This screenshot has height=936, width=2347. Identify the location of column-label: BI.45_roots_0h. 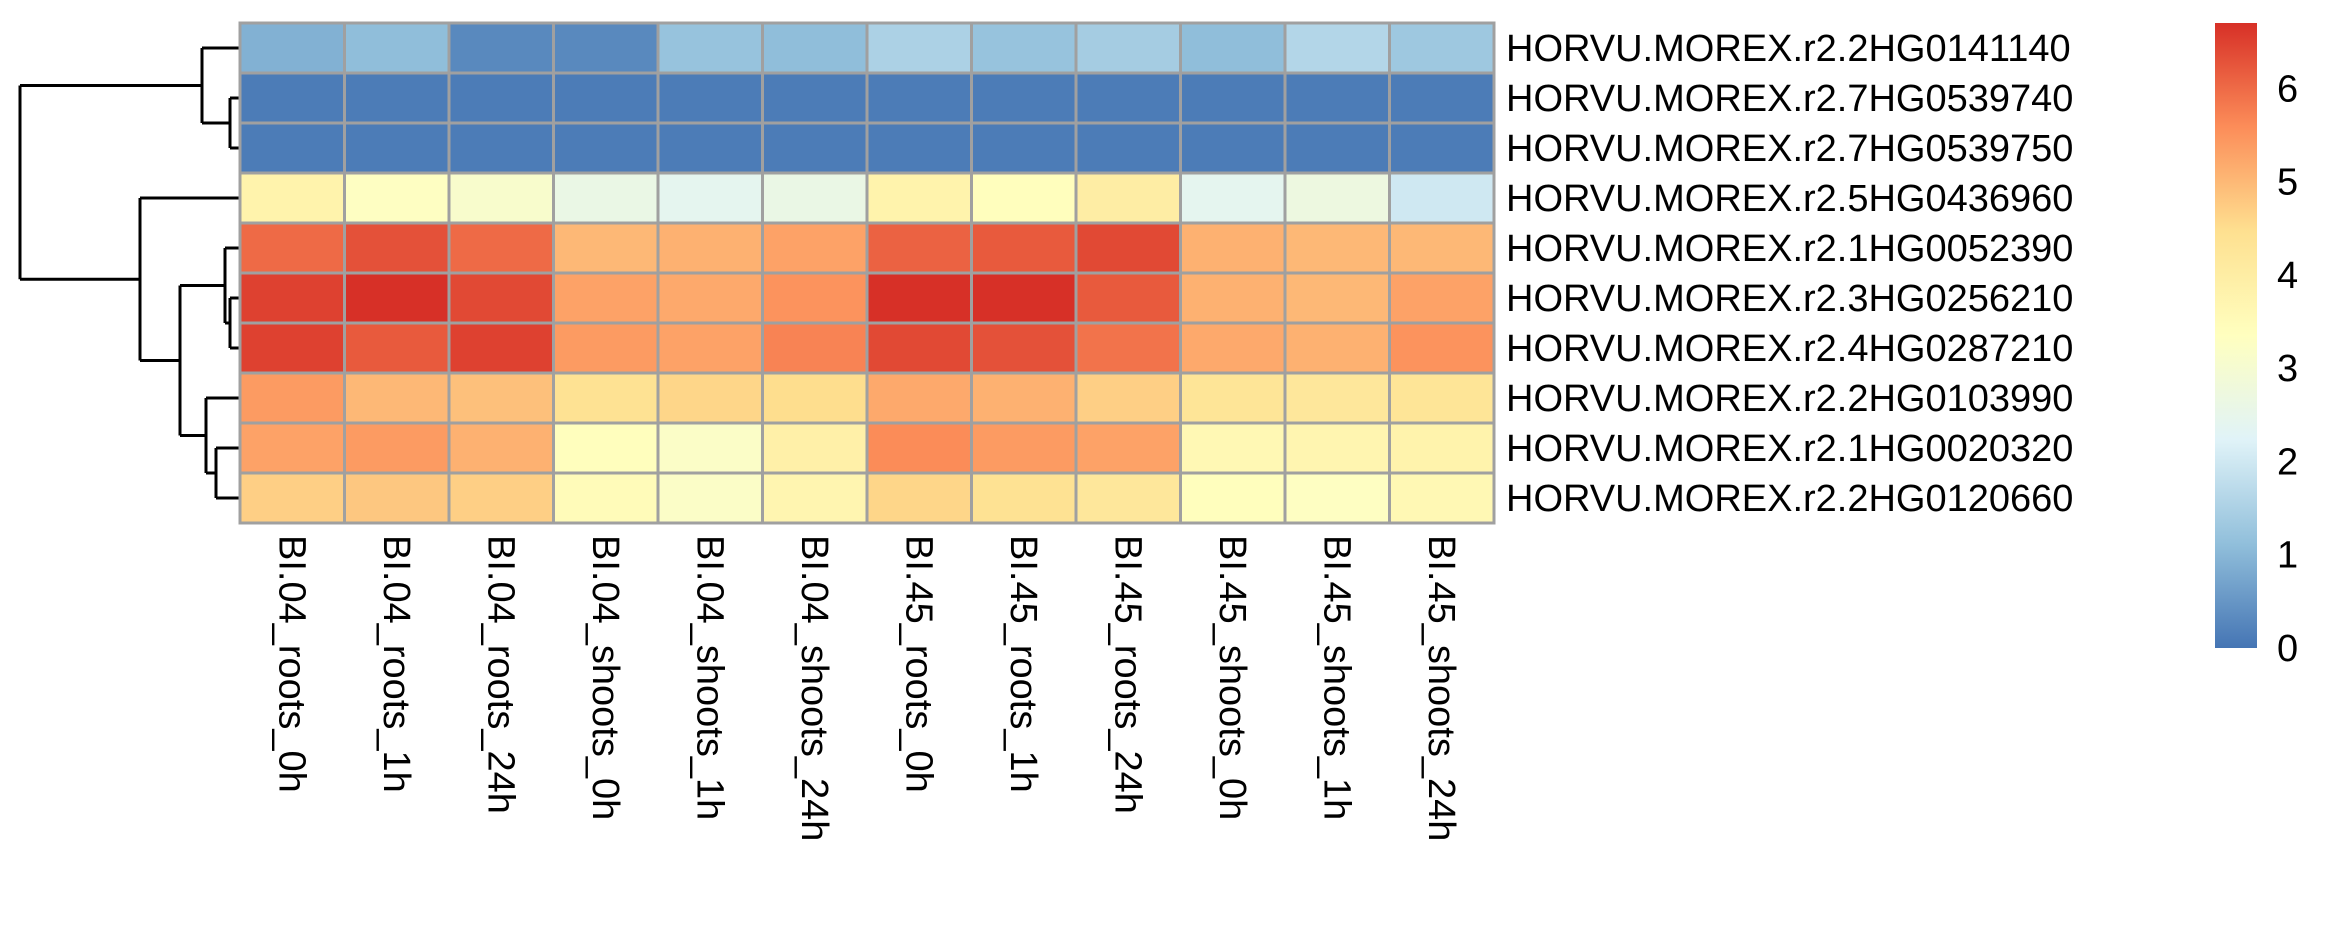
(918, 664).